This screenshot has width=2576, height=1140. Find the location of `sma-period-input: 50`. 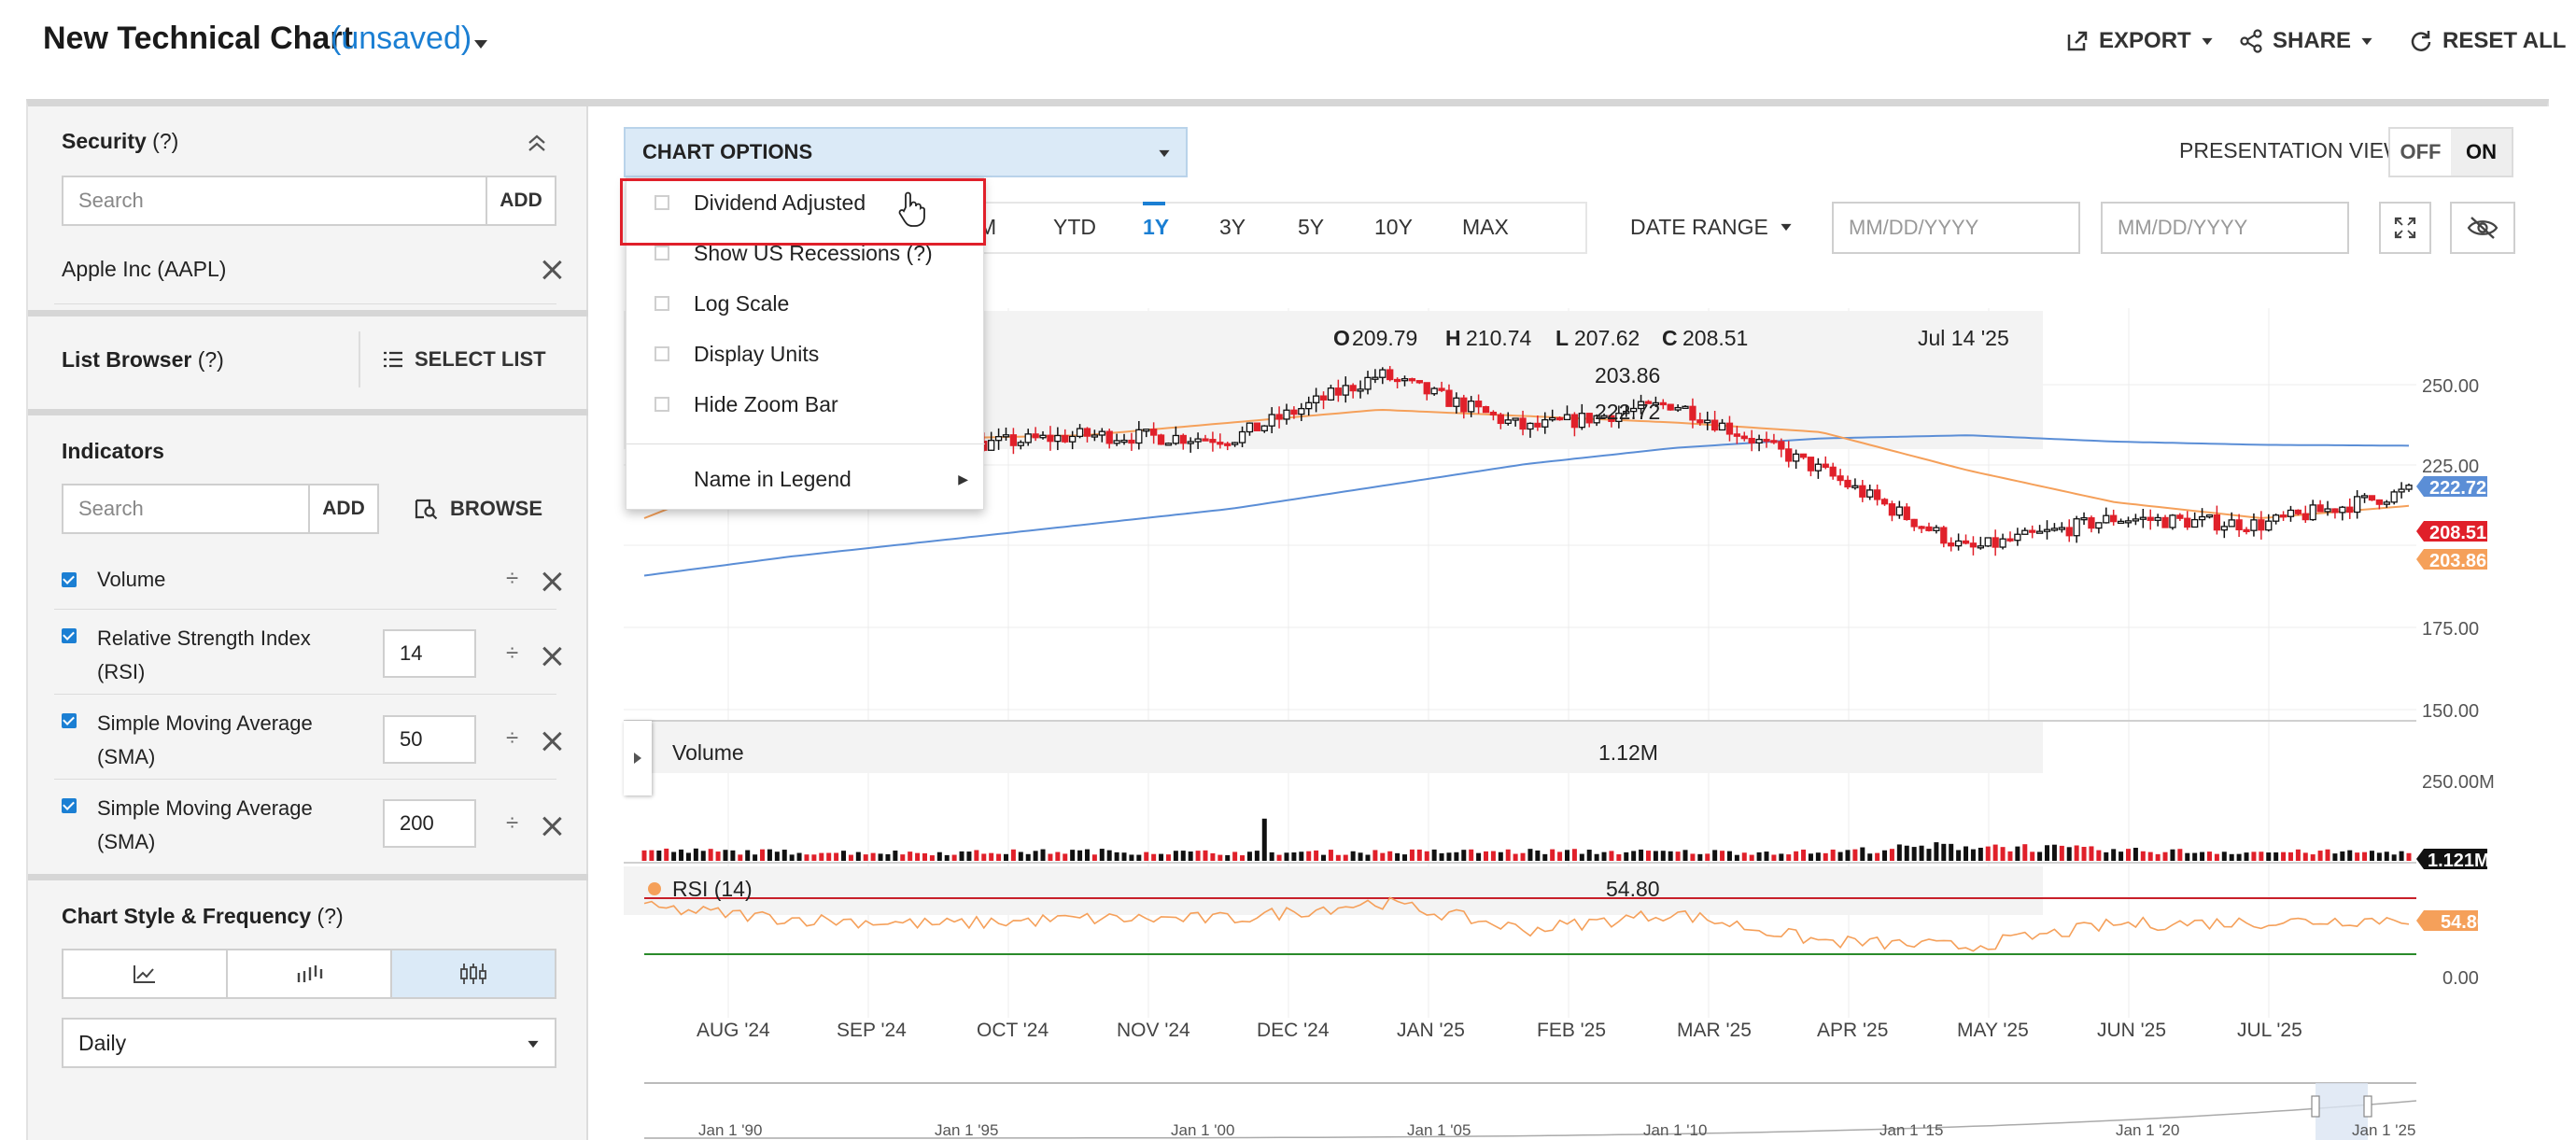

sma-period-input: 50 is located at coordinates (429, 739).